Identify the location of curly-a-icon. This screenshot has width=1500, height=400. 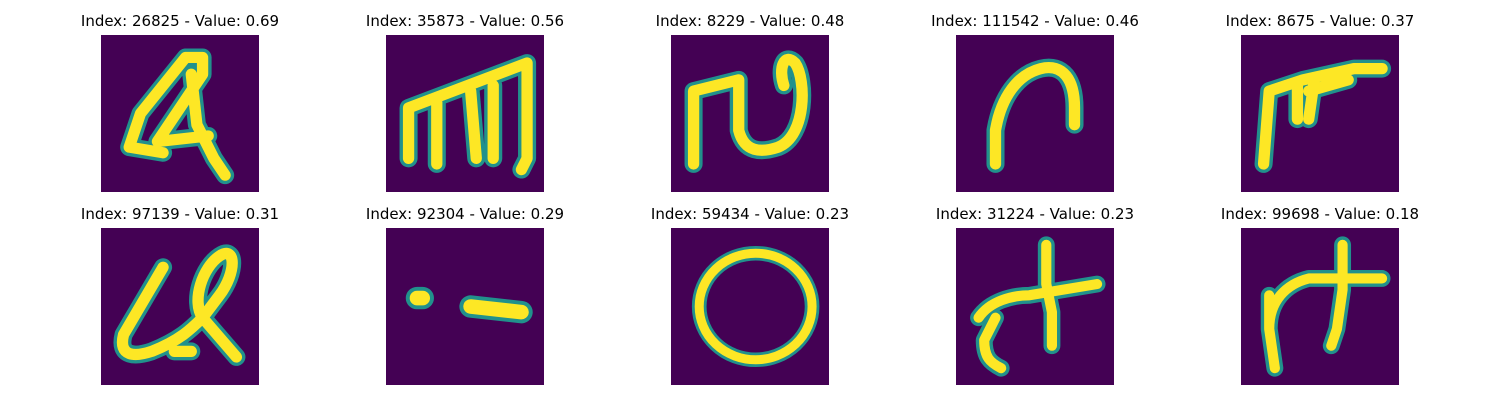
(180, 113).